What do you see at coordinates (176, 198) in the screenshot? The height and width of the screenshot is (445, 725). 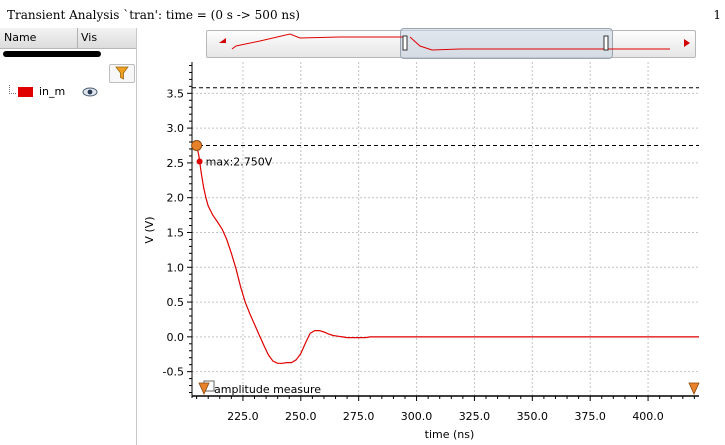 I see `y-tick-label: 2.0` at bounding box center [176, 198].